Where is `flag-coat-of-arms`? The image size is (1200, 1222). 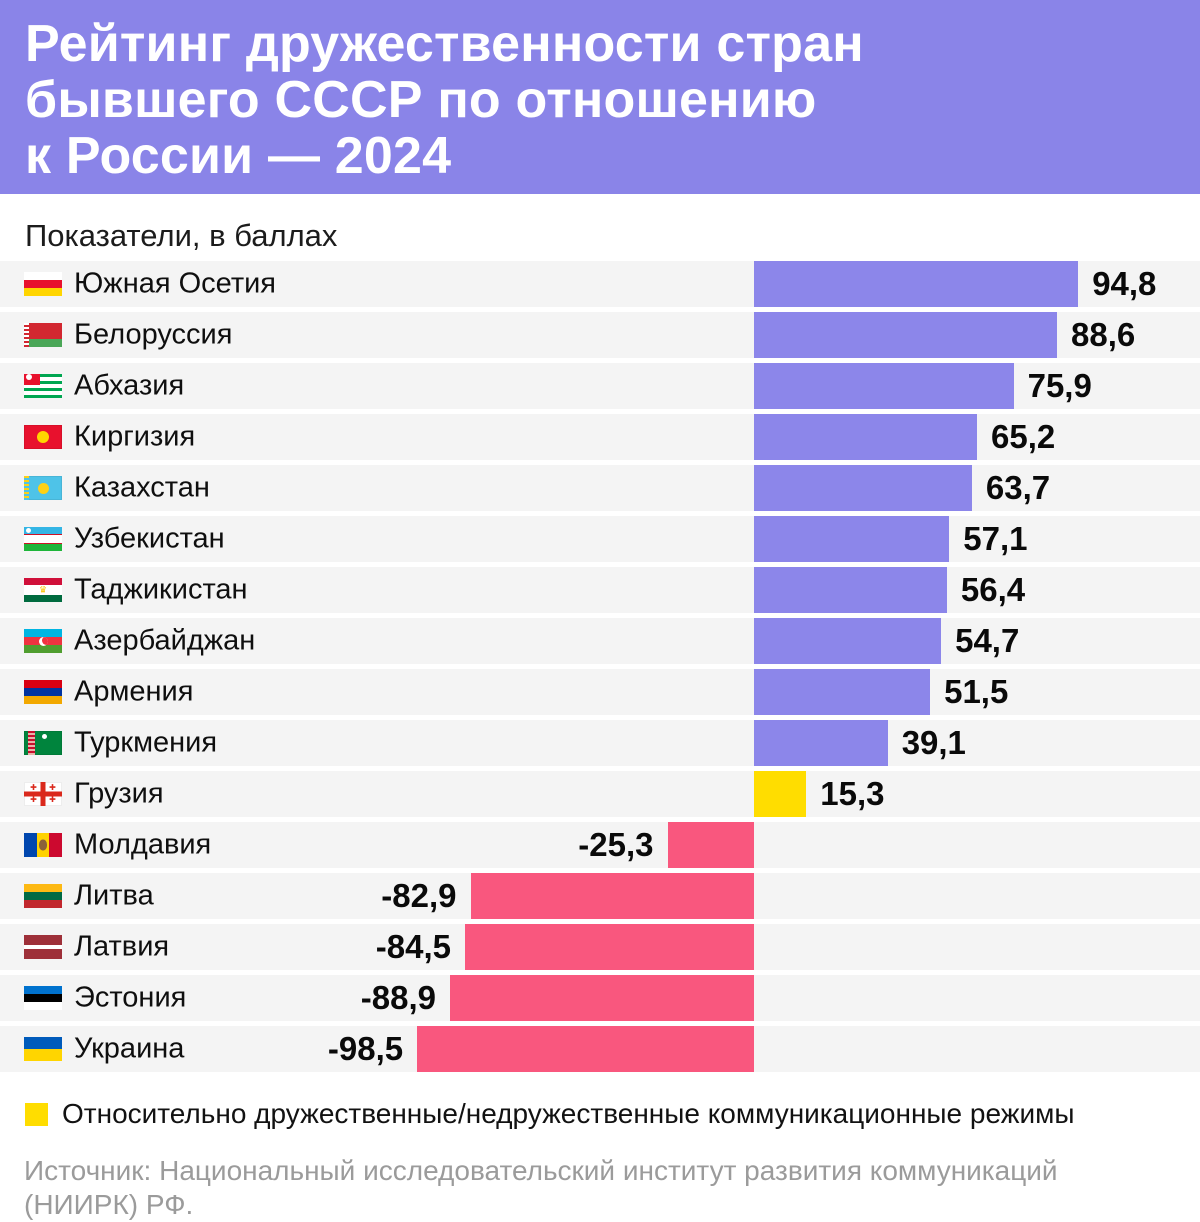
flag-coat-of-arms is located at coordinates (43, 845).